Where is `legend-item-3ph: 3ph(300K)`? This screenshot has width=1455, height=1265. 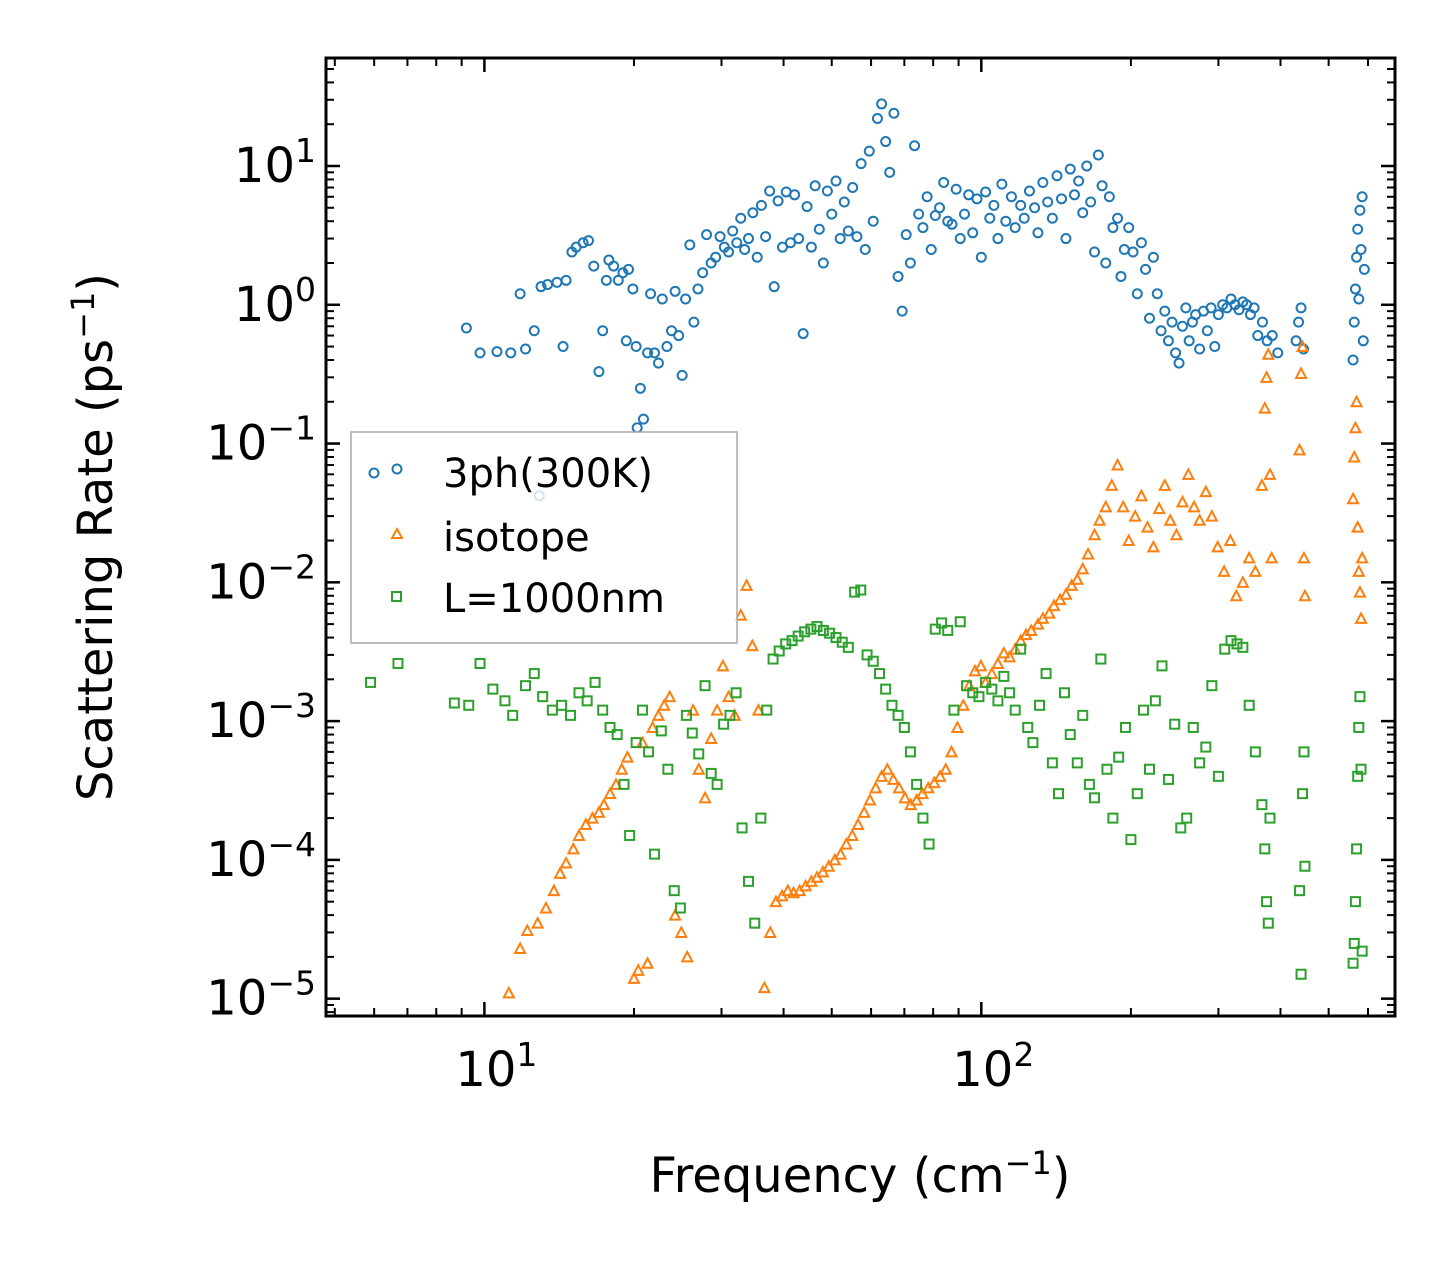 legend-item-3ph: 3ph(300K) is located at coordinates (510, 474).